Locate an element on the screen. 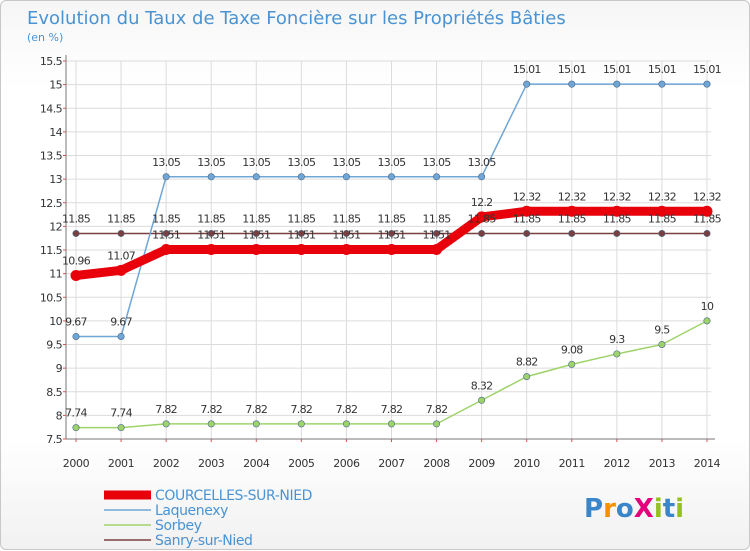 The image size is (750, 551). y-tick-label: 11.5 is located at coordinates (51, 250).